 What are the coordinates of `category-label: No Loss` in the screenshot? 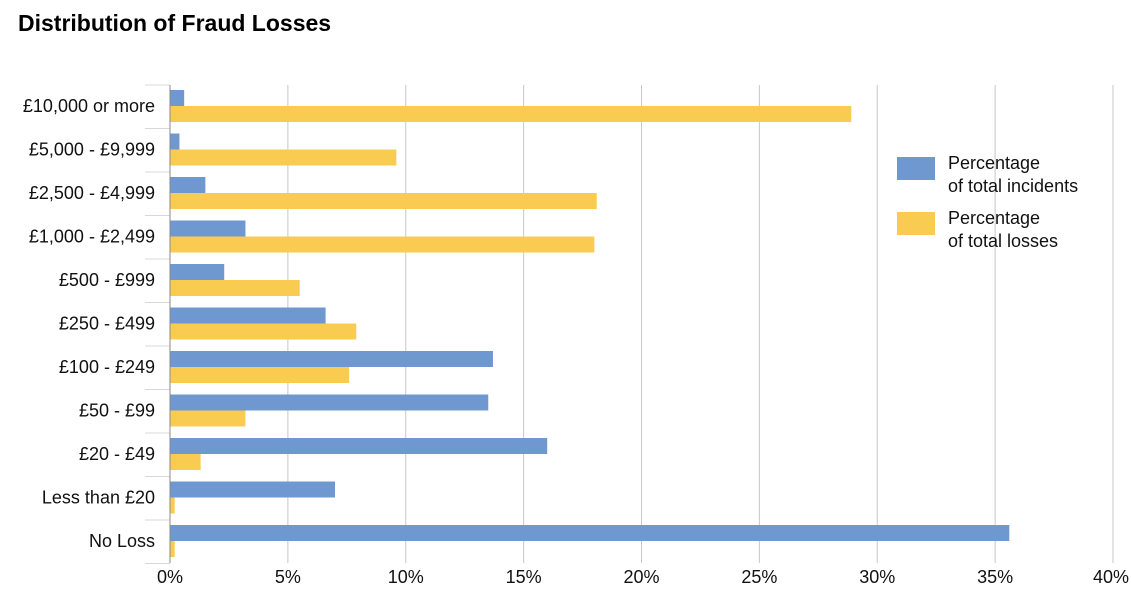 It's located at (122, 541).